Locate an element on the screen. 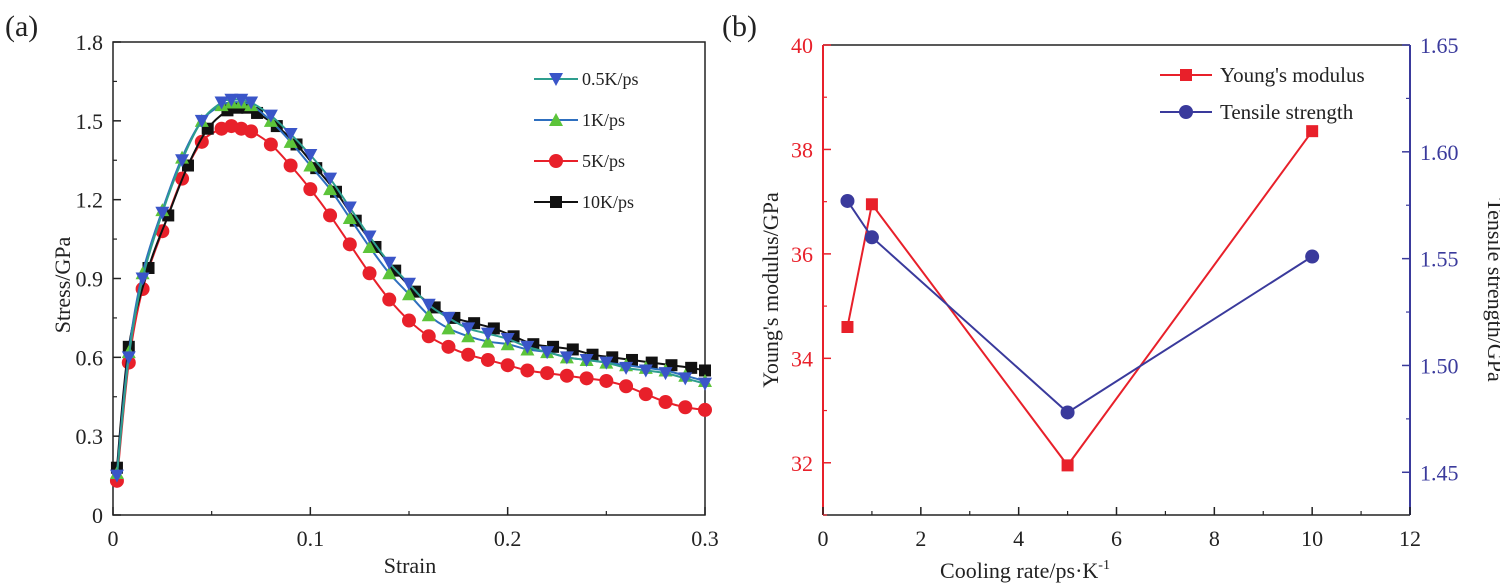  panel-a-ylabel: Stress/GPa is located at coordinates (62, 284).